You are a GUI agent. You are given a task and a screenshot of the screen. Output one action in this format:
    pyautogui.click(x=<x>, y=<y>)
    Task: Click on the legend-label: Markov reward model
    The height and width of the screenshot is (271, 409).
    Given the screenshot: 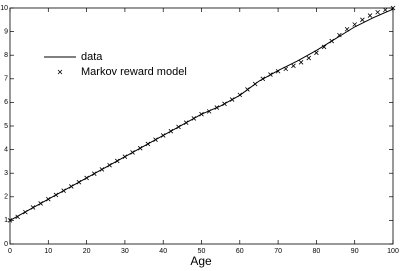 What is the action you would take?
    pyautogui.click(x=134, y=72)
    